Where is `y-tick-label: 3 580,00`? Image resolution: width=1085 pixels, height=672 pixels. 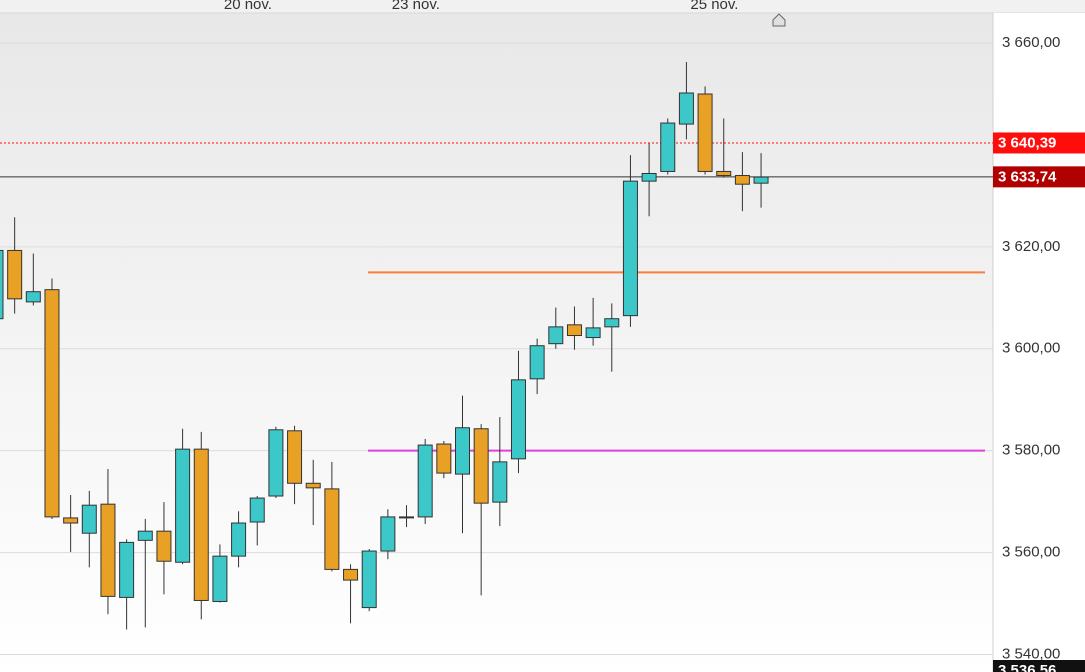 y-tick-label: 3 580,00 is located at coordinates (1031, 450).